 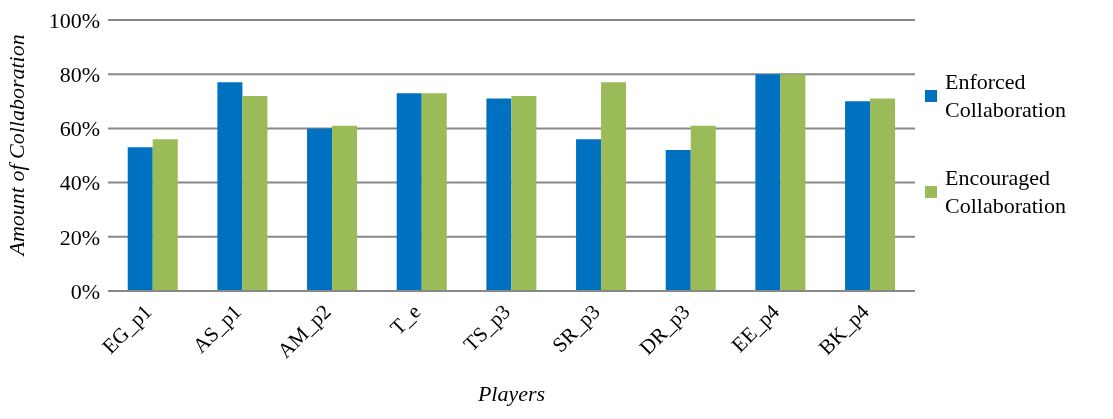 I want to click on y-tick-label: 60%, so click(x=79, y=129).